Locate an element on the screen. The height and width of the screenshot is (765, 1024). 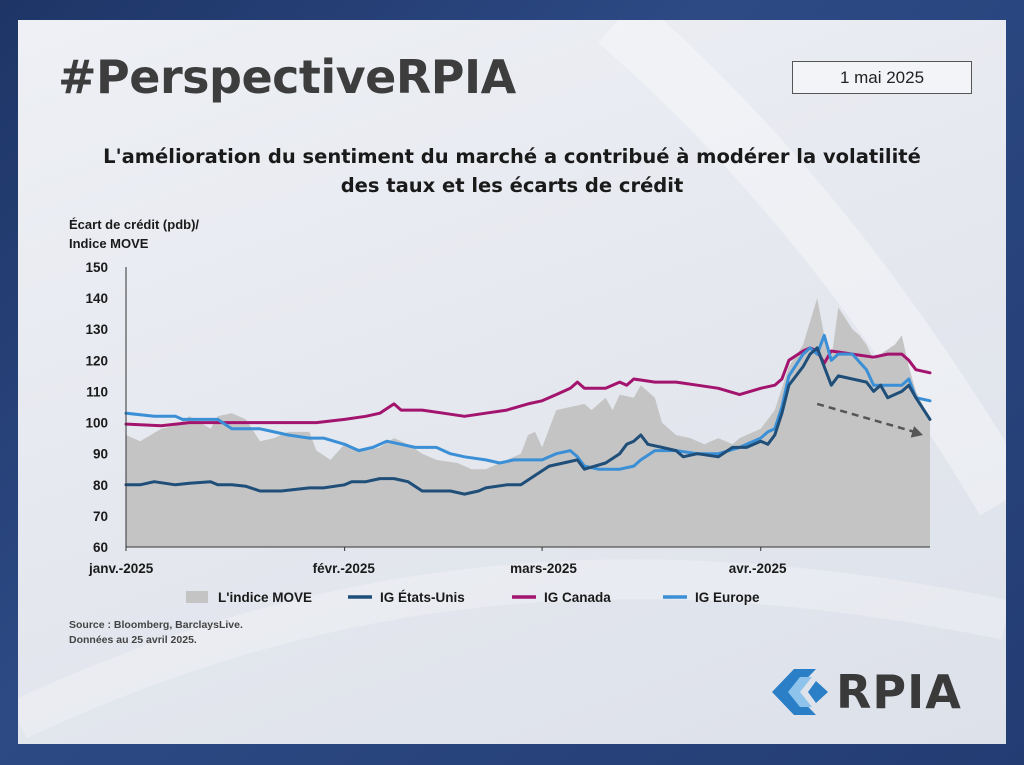
y-tick-label: 60 is located at coordinates (100, 547).